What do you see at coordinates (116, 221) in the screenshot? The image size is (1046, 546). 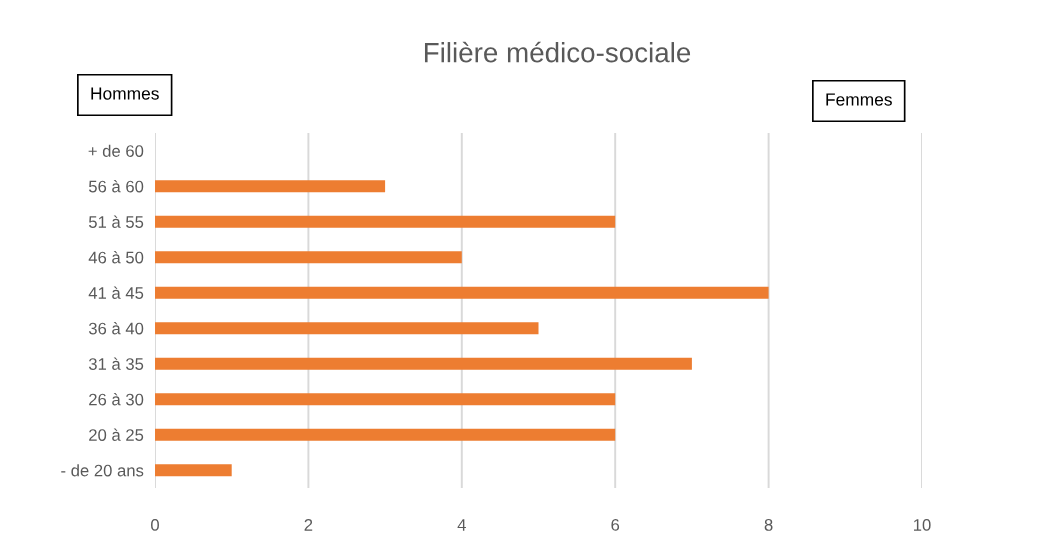 I see `y-tick-label: 51 à 55` at bounding box center [116, 221].